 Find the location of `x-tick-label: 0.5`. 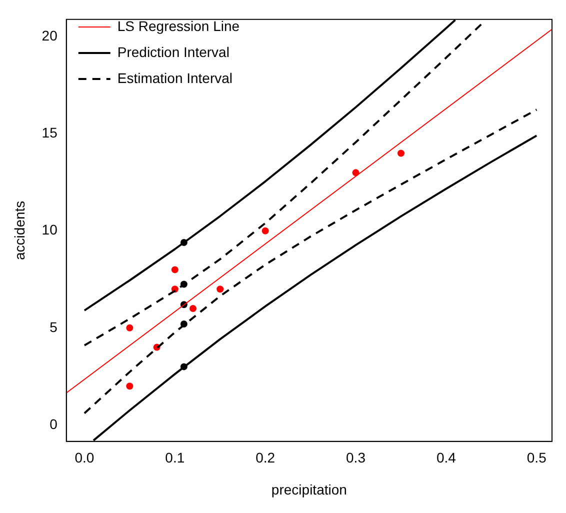

x-tick-label: 0.5 is located at coordinates (536, 458).